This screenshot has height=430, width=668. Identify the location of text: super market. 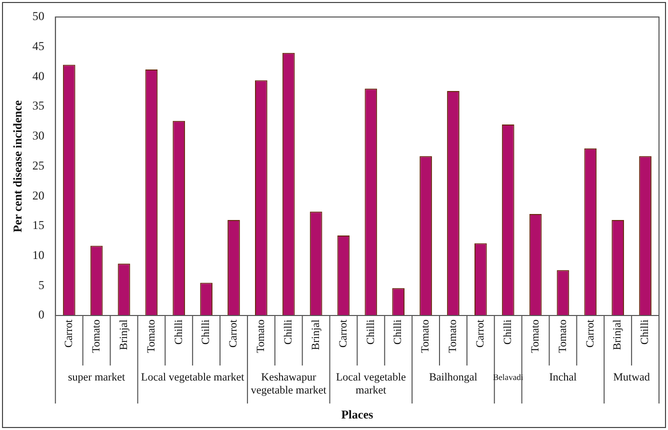
(97, 377).